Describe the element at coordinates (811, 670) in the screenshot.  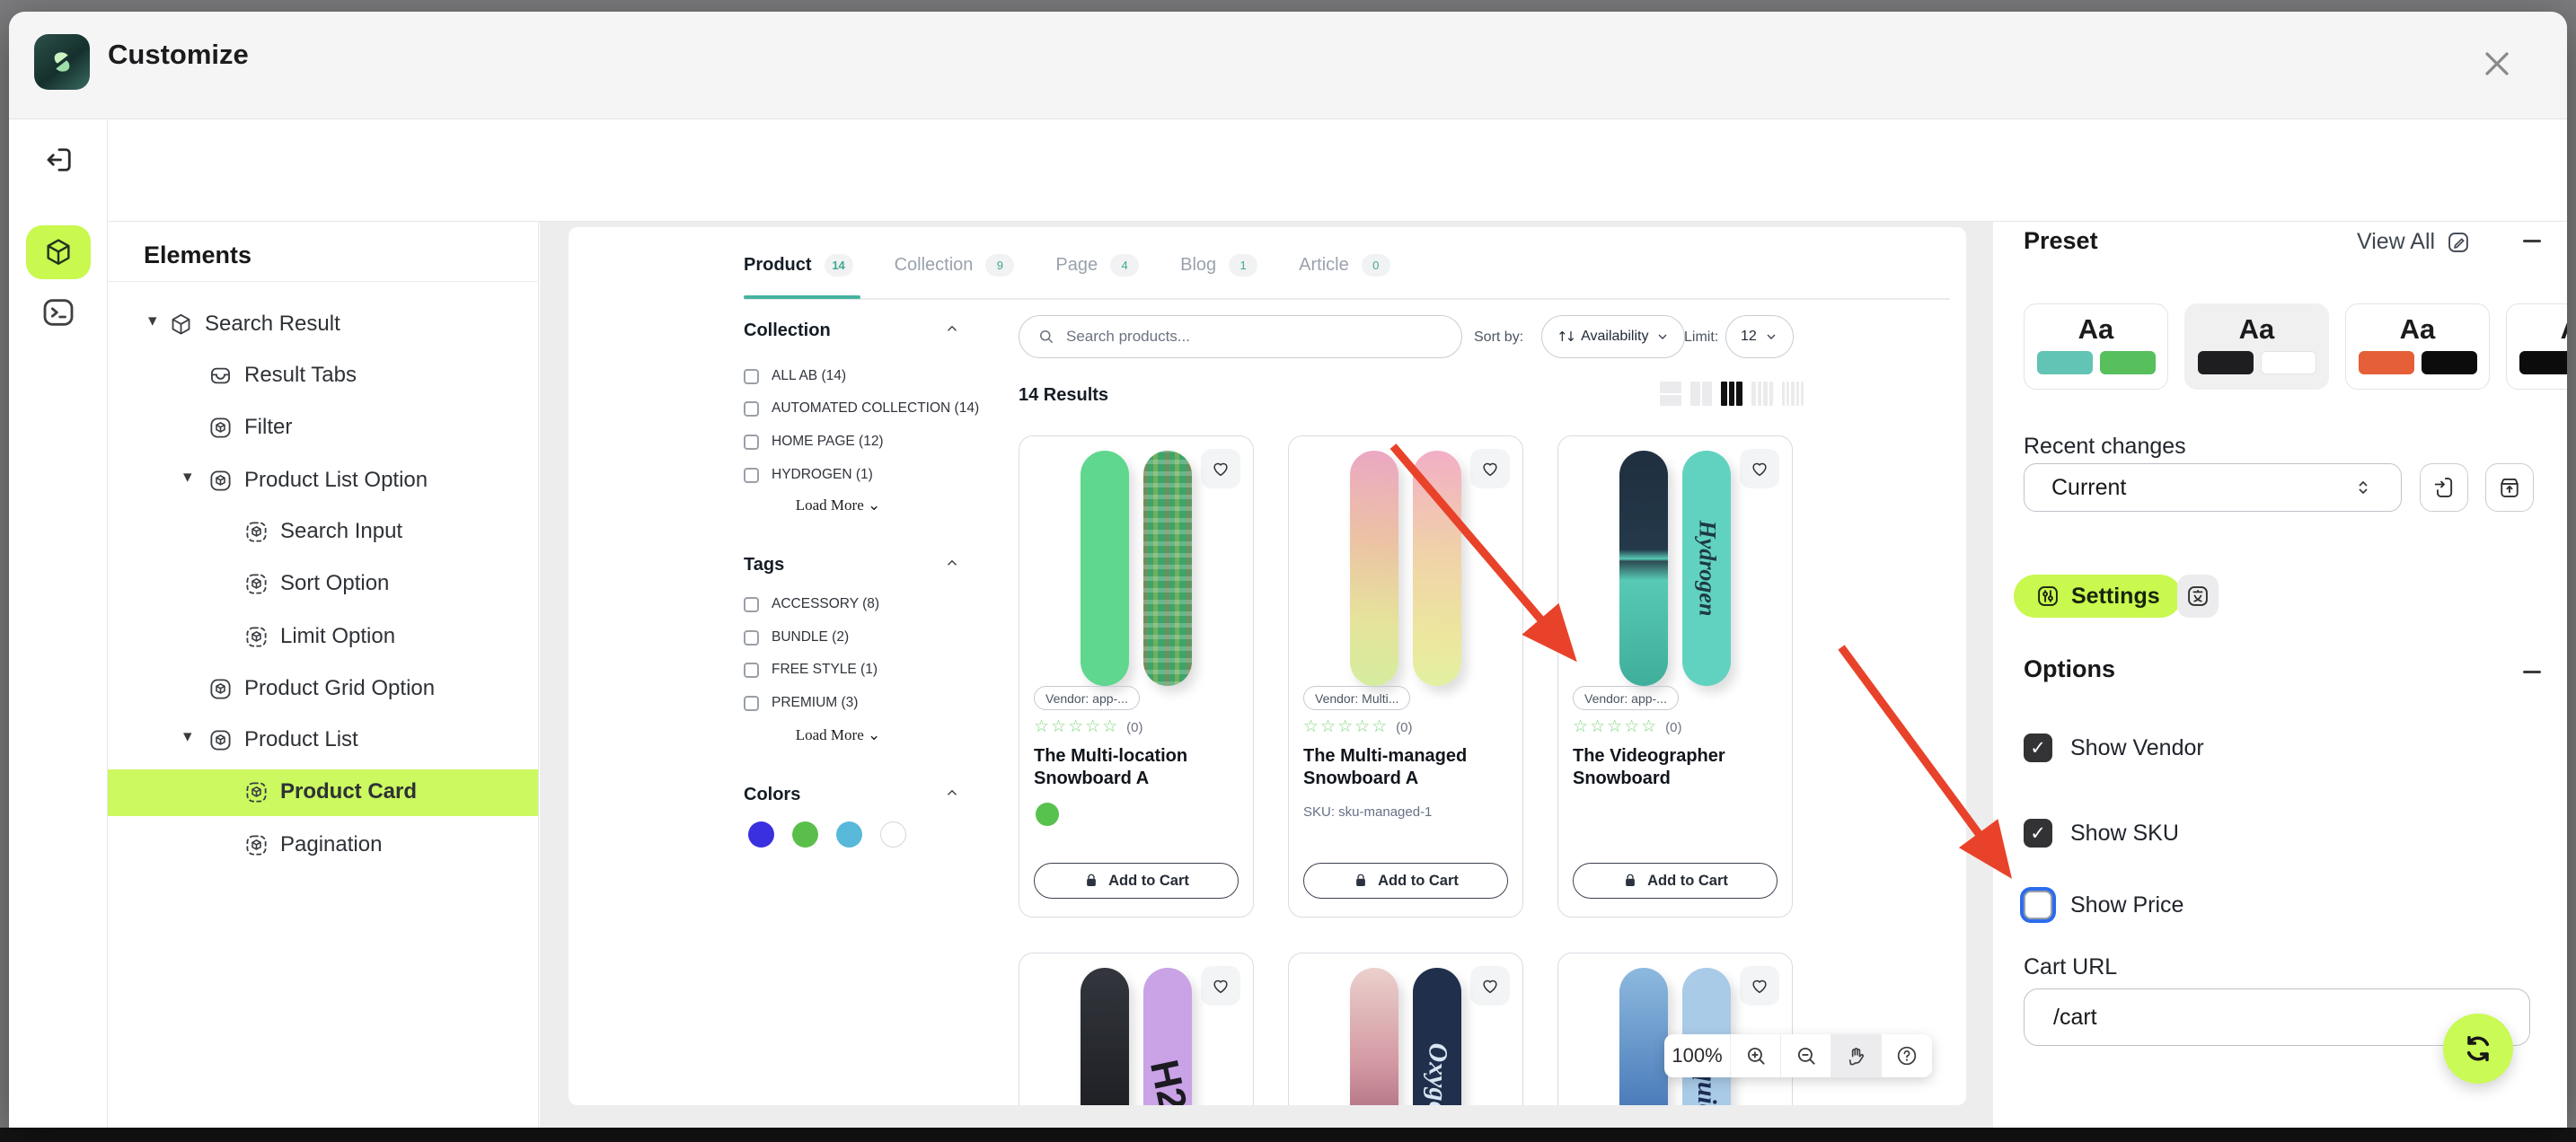
I see `filter-checkbox-row: FREE STYLE (1)` at that location.